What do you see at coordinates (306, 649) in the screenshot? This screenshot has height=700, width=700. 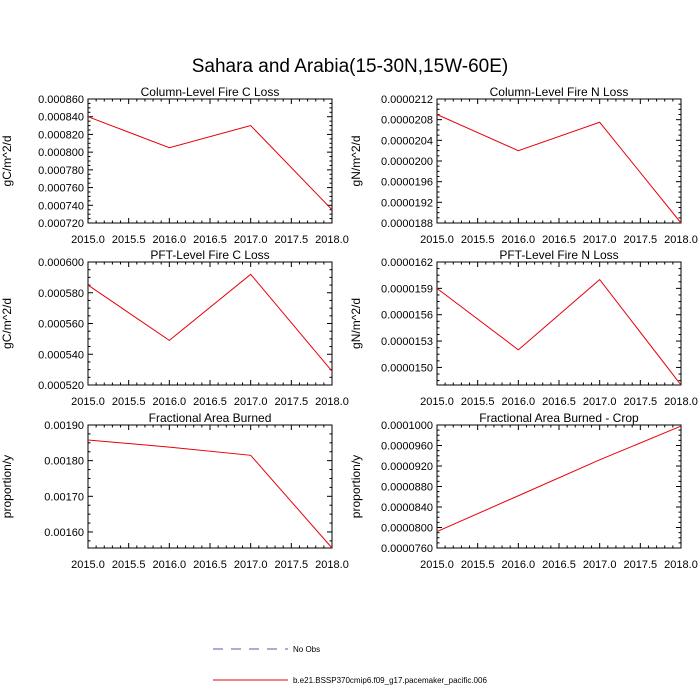 I see `legend-no-obs-label: No Obs` at bounding box center [306, 649].